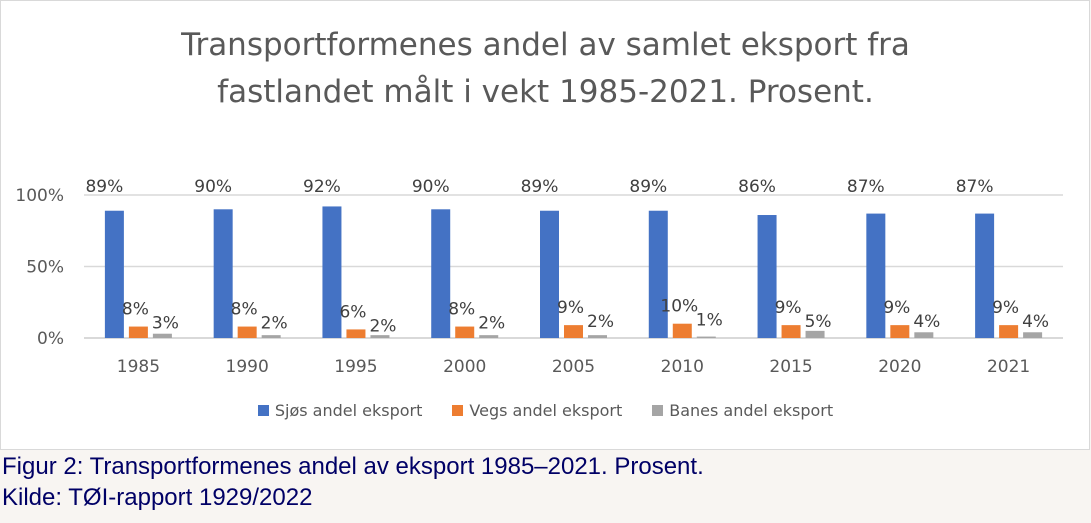 This screenshot has width=1091, height=523. I want to click on x-tick-label: 2021, so click(1008, 367).